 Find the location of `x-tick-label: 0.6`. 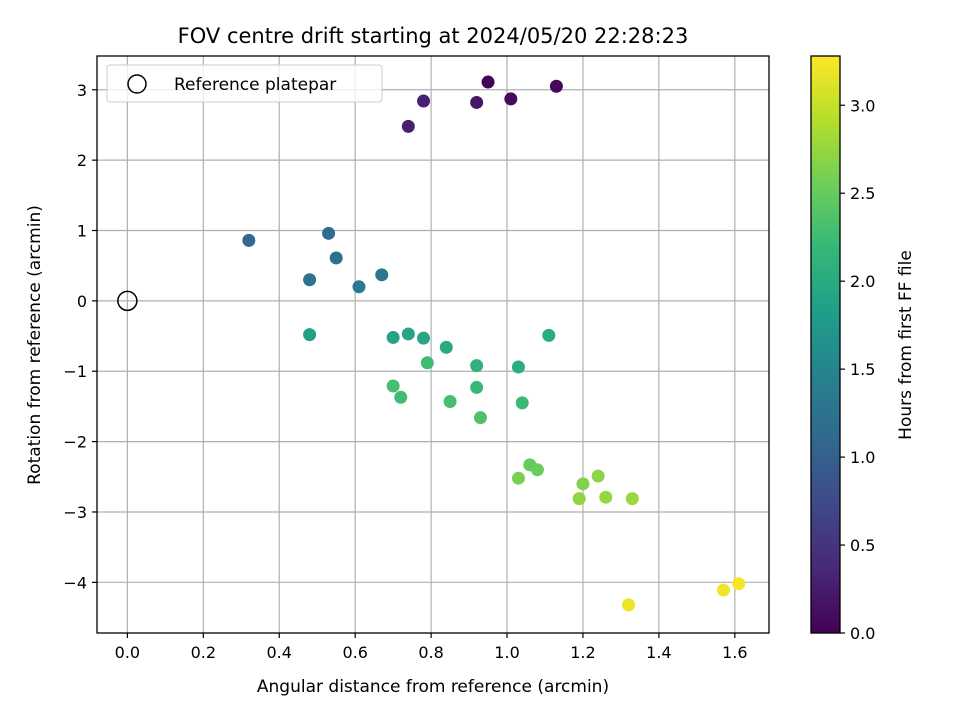

x-tick-label: 0.6 is located at coordinates (354, 652).